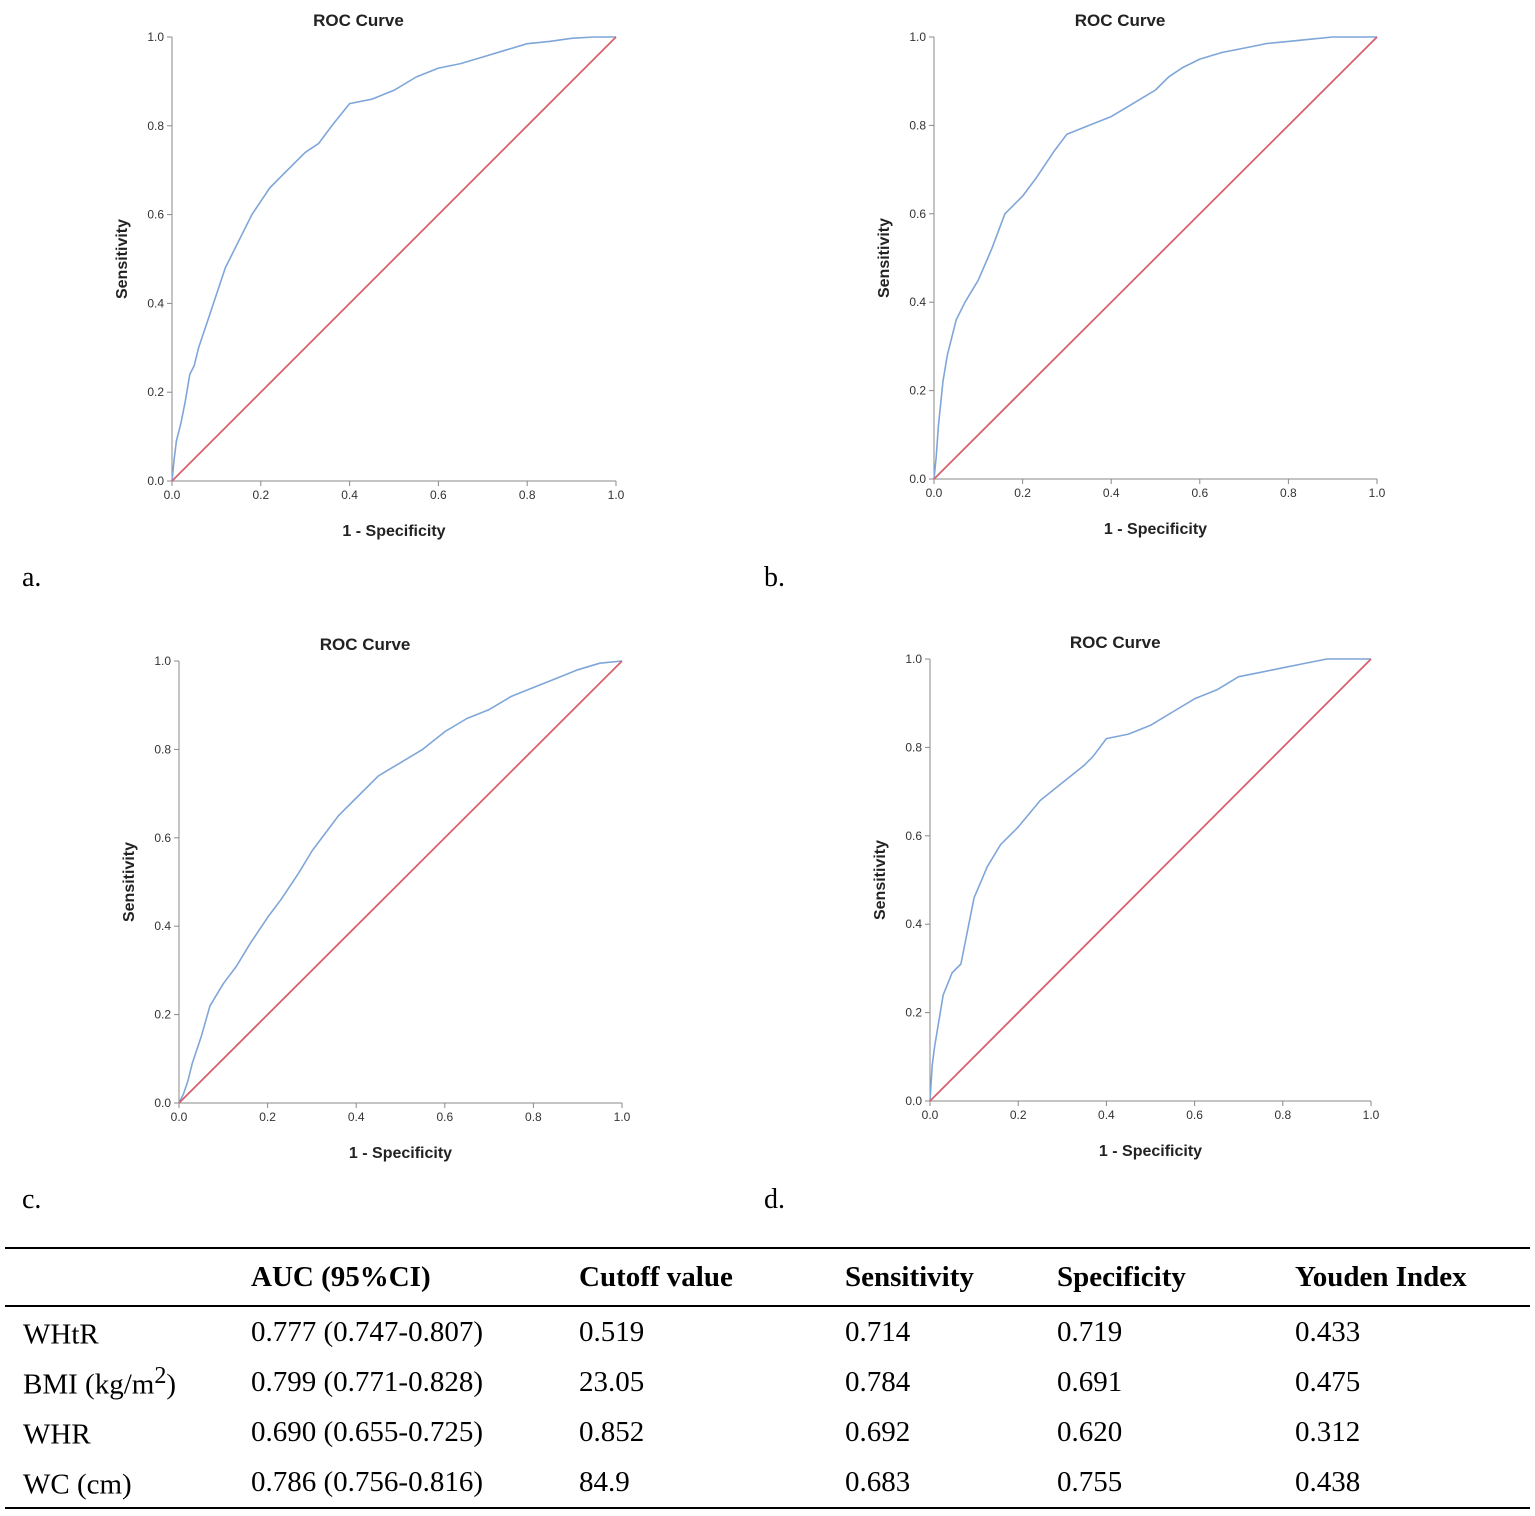 Image resolution: width=1535 pixels, height=1516 pixels. I want to click on header-cell, so click(128, 1277).